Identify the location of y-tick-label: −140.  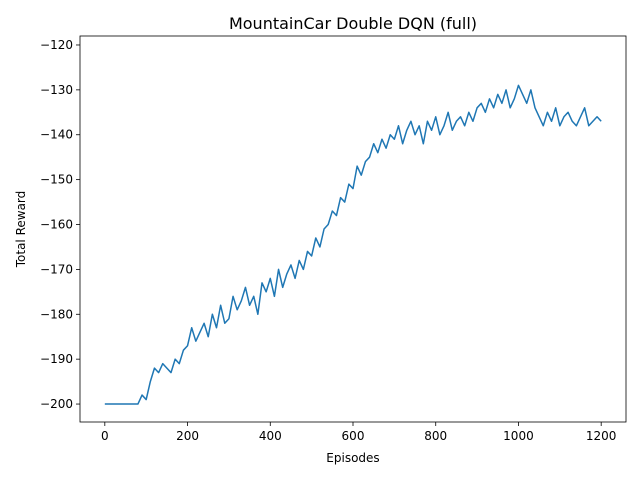
(56, 135).